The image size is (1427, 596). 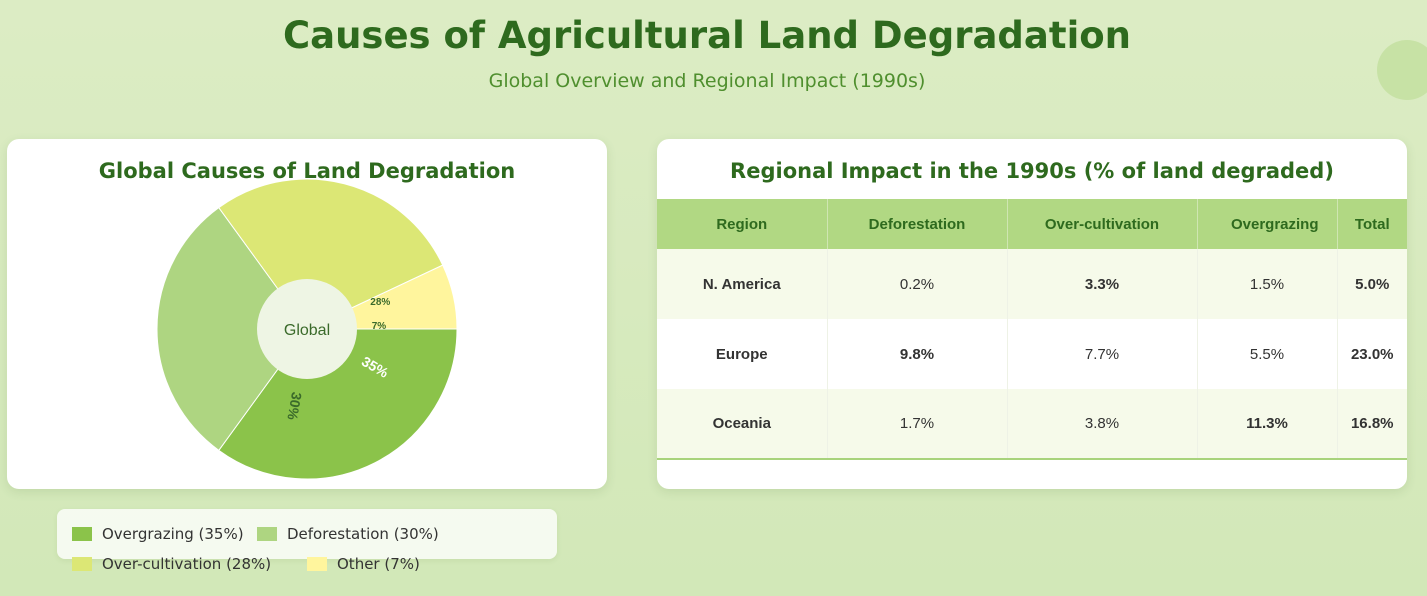 What do you see at coordinates (1102, 284) in the screenshot?
I see `over-cultivation-cell: 3.3%` at bounding box center [1102, 284].